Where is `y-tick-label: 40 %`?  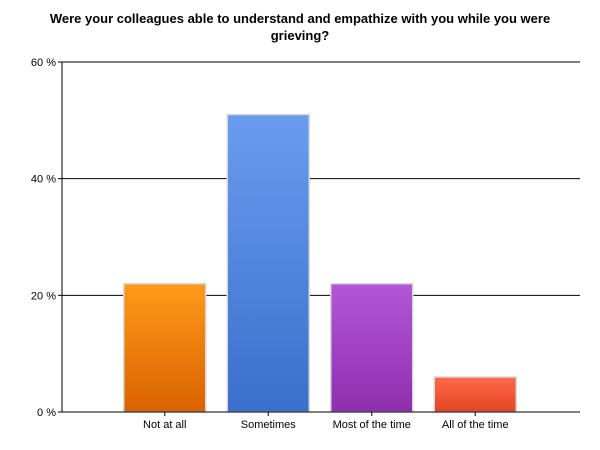 y-tick-label: 40 % is located at coordinates (43, 180).